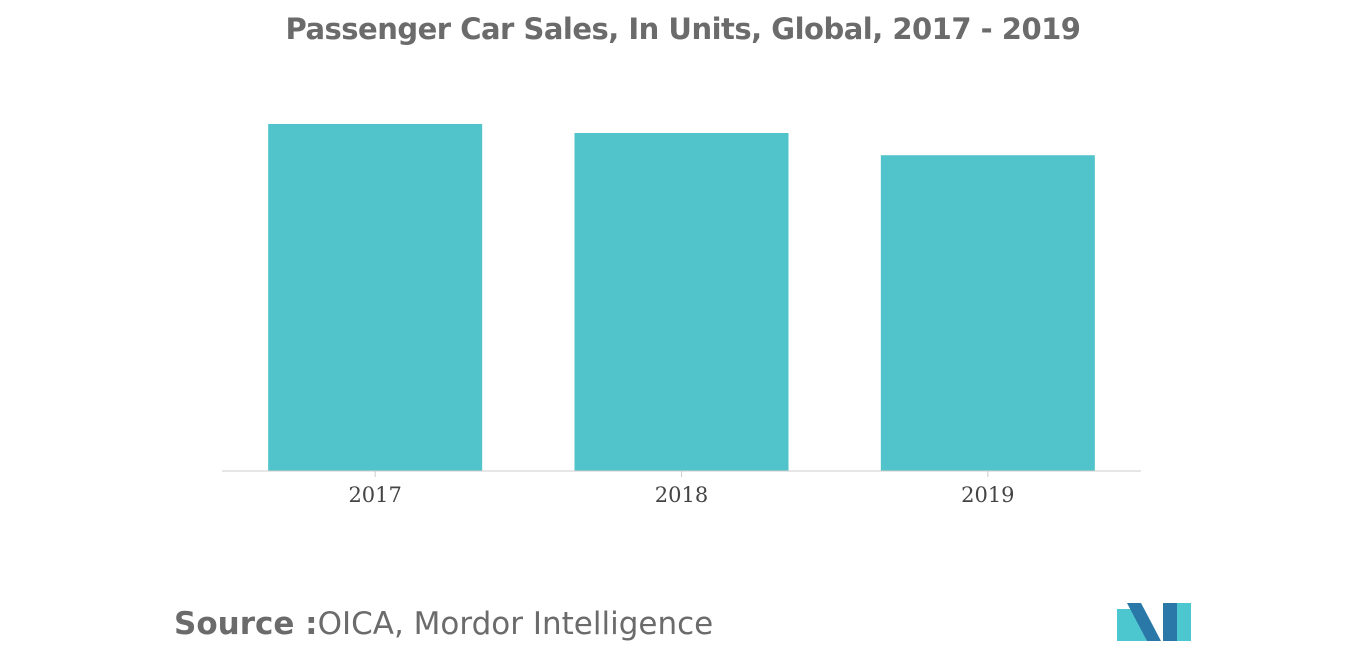  I want to click on source-label: Source :, so click(246, 624).